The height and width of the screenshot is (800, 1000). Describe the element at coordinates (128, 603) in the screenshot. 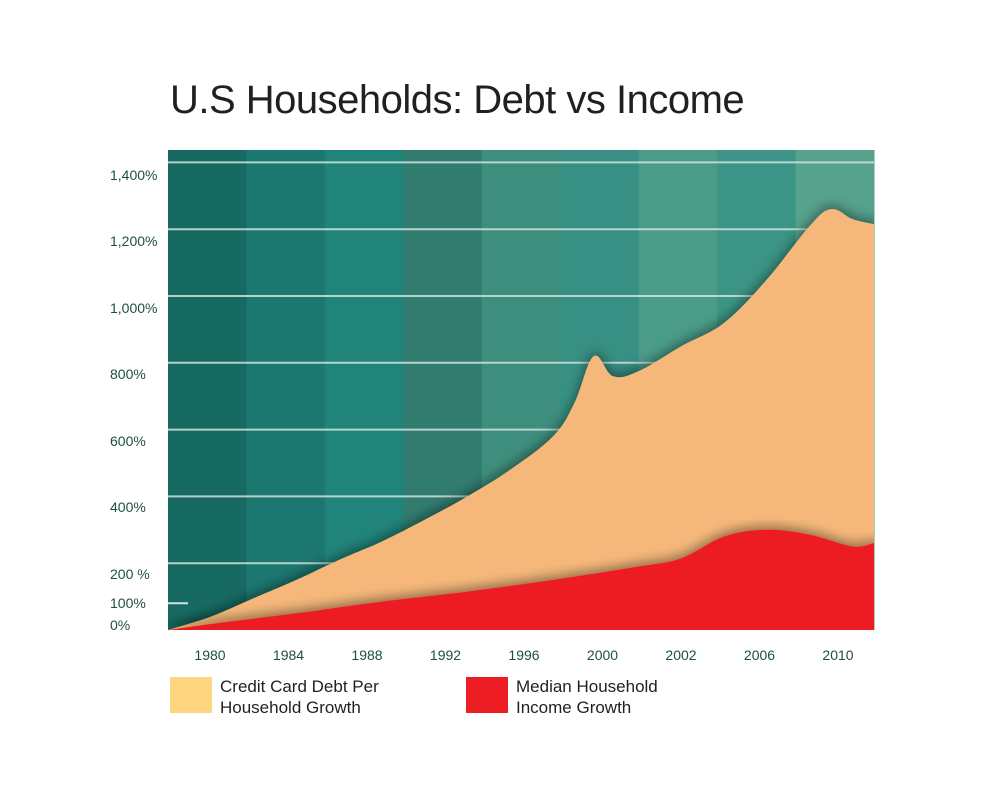

I see `y-tick-label: 100%` at that location.